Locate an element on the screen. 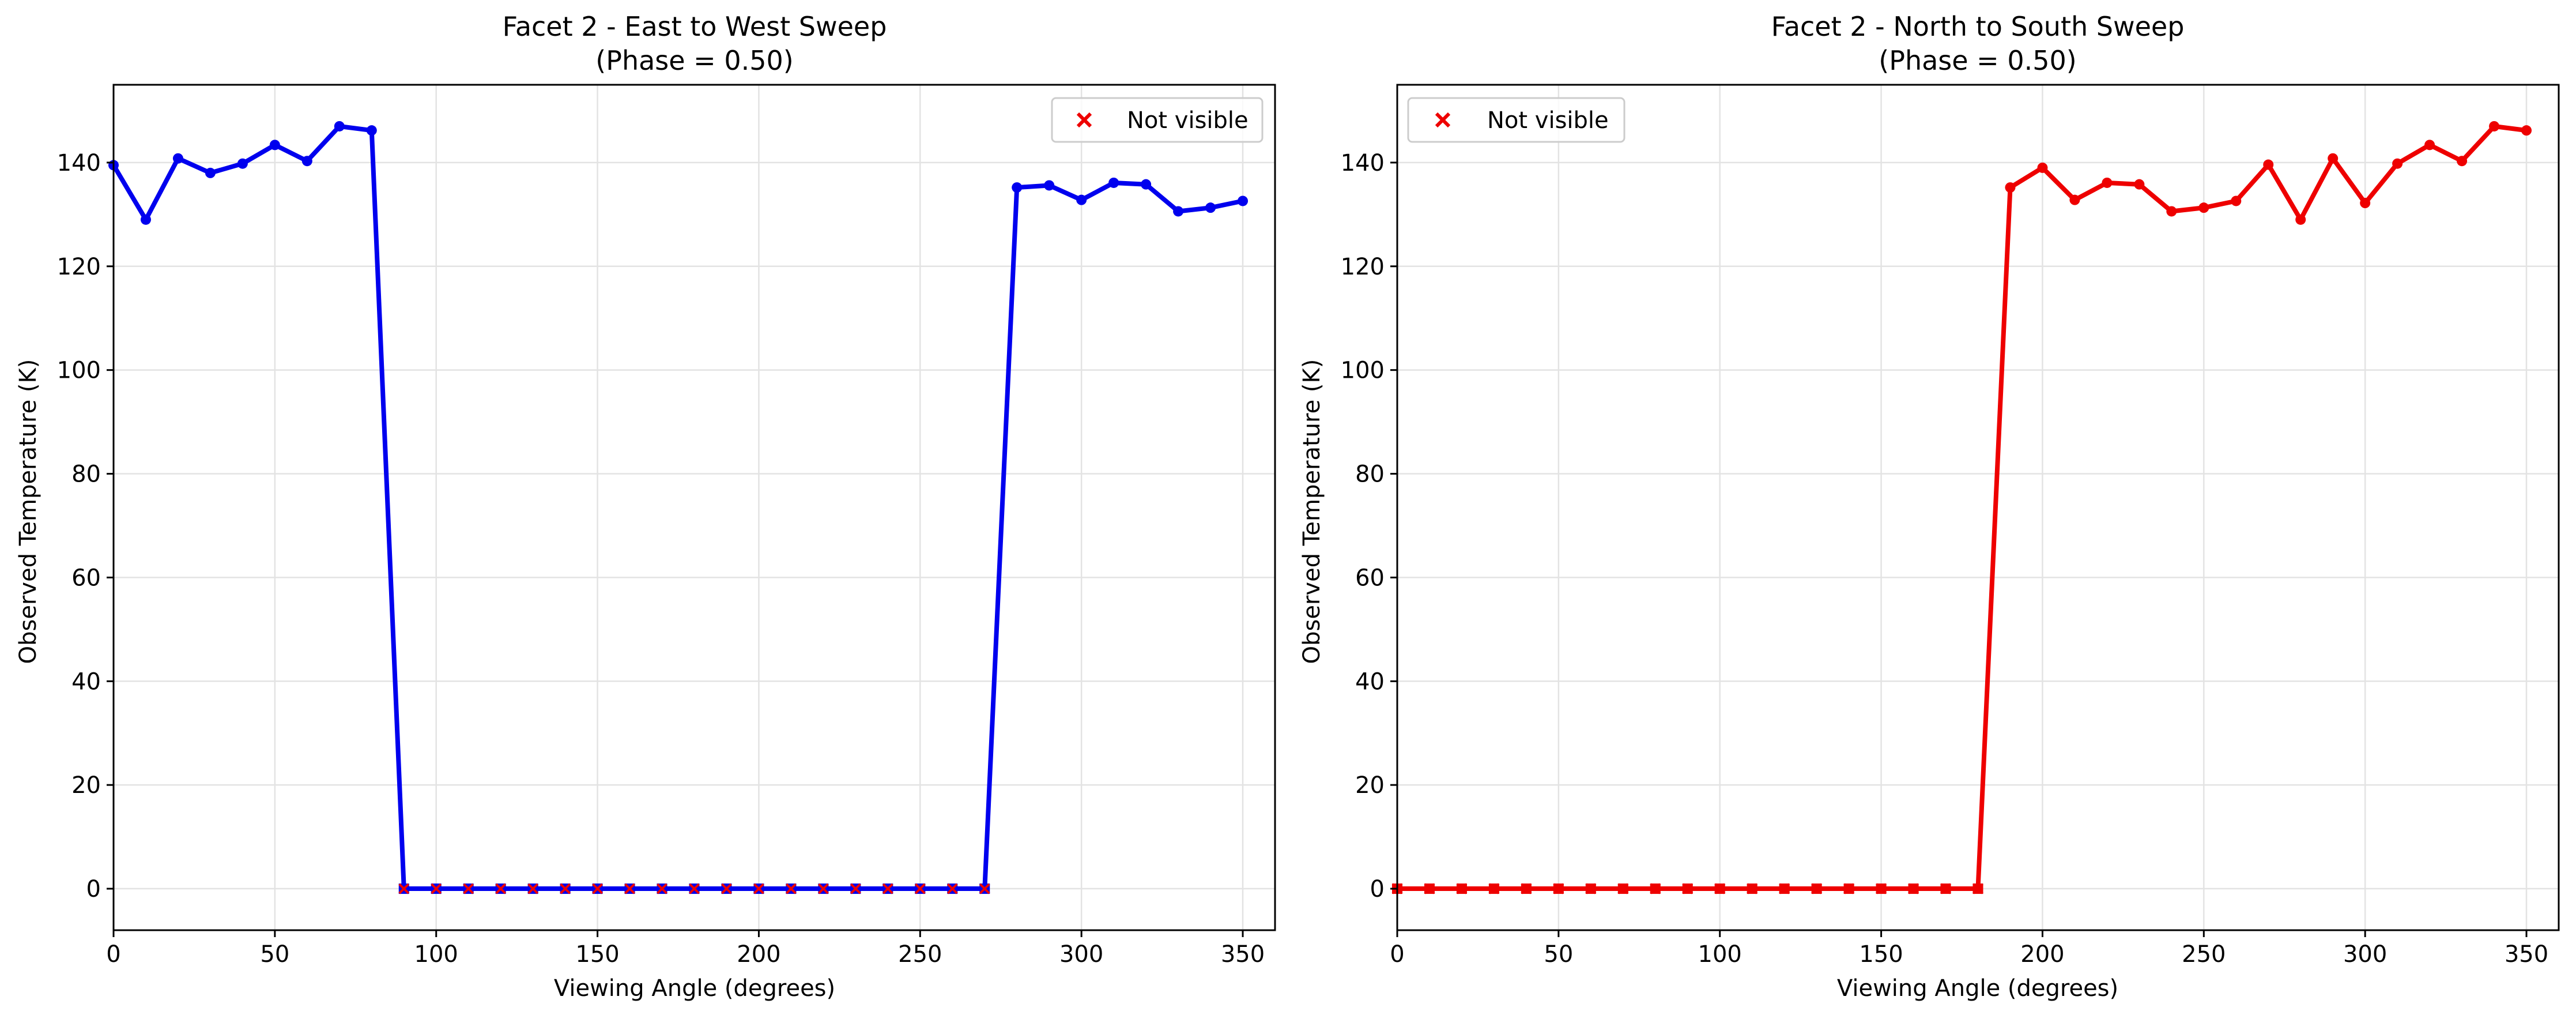 The image size is (2576, 1019). legend-box is located at coordinates (1157, 120).